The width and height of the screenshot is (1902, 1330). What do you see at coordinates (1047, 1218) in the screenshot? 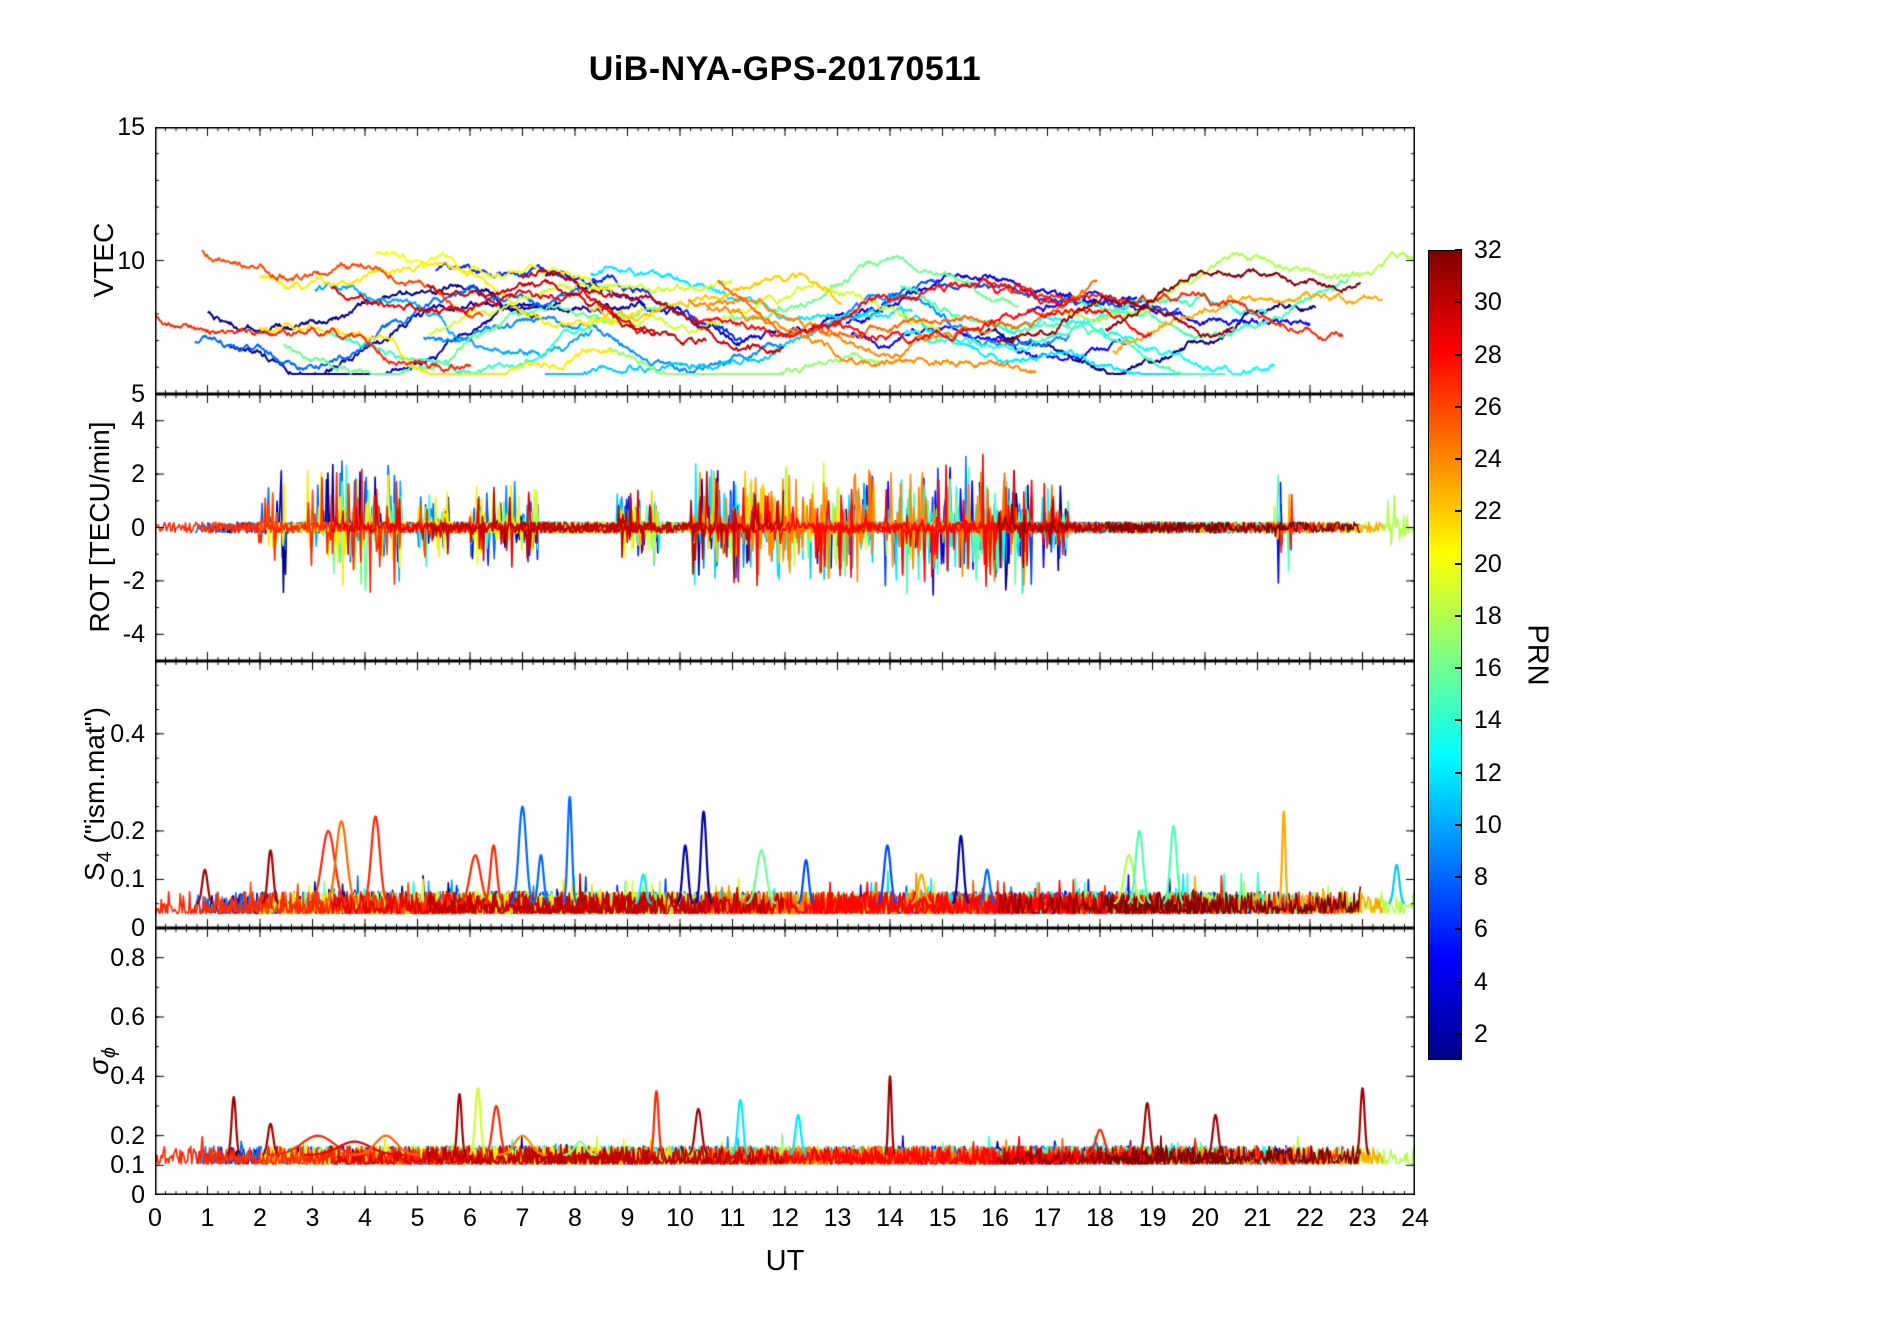
I see `x-tick-label-17: 17` at bounding box center [1047, 1218].